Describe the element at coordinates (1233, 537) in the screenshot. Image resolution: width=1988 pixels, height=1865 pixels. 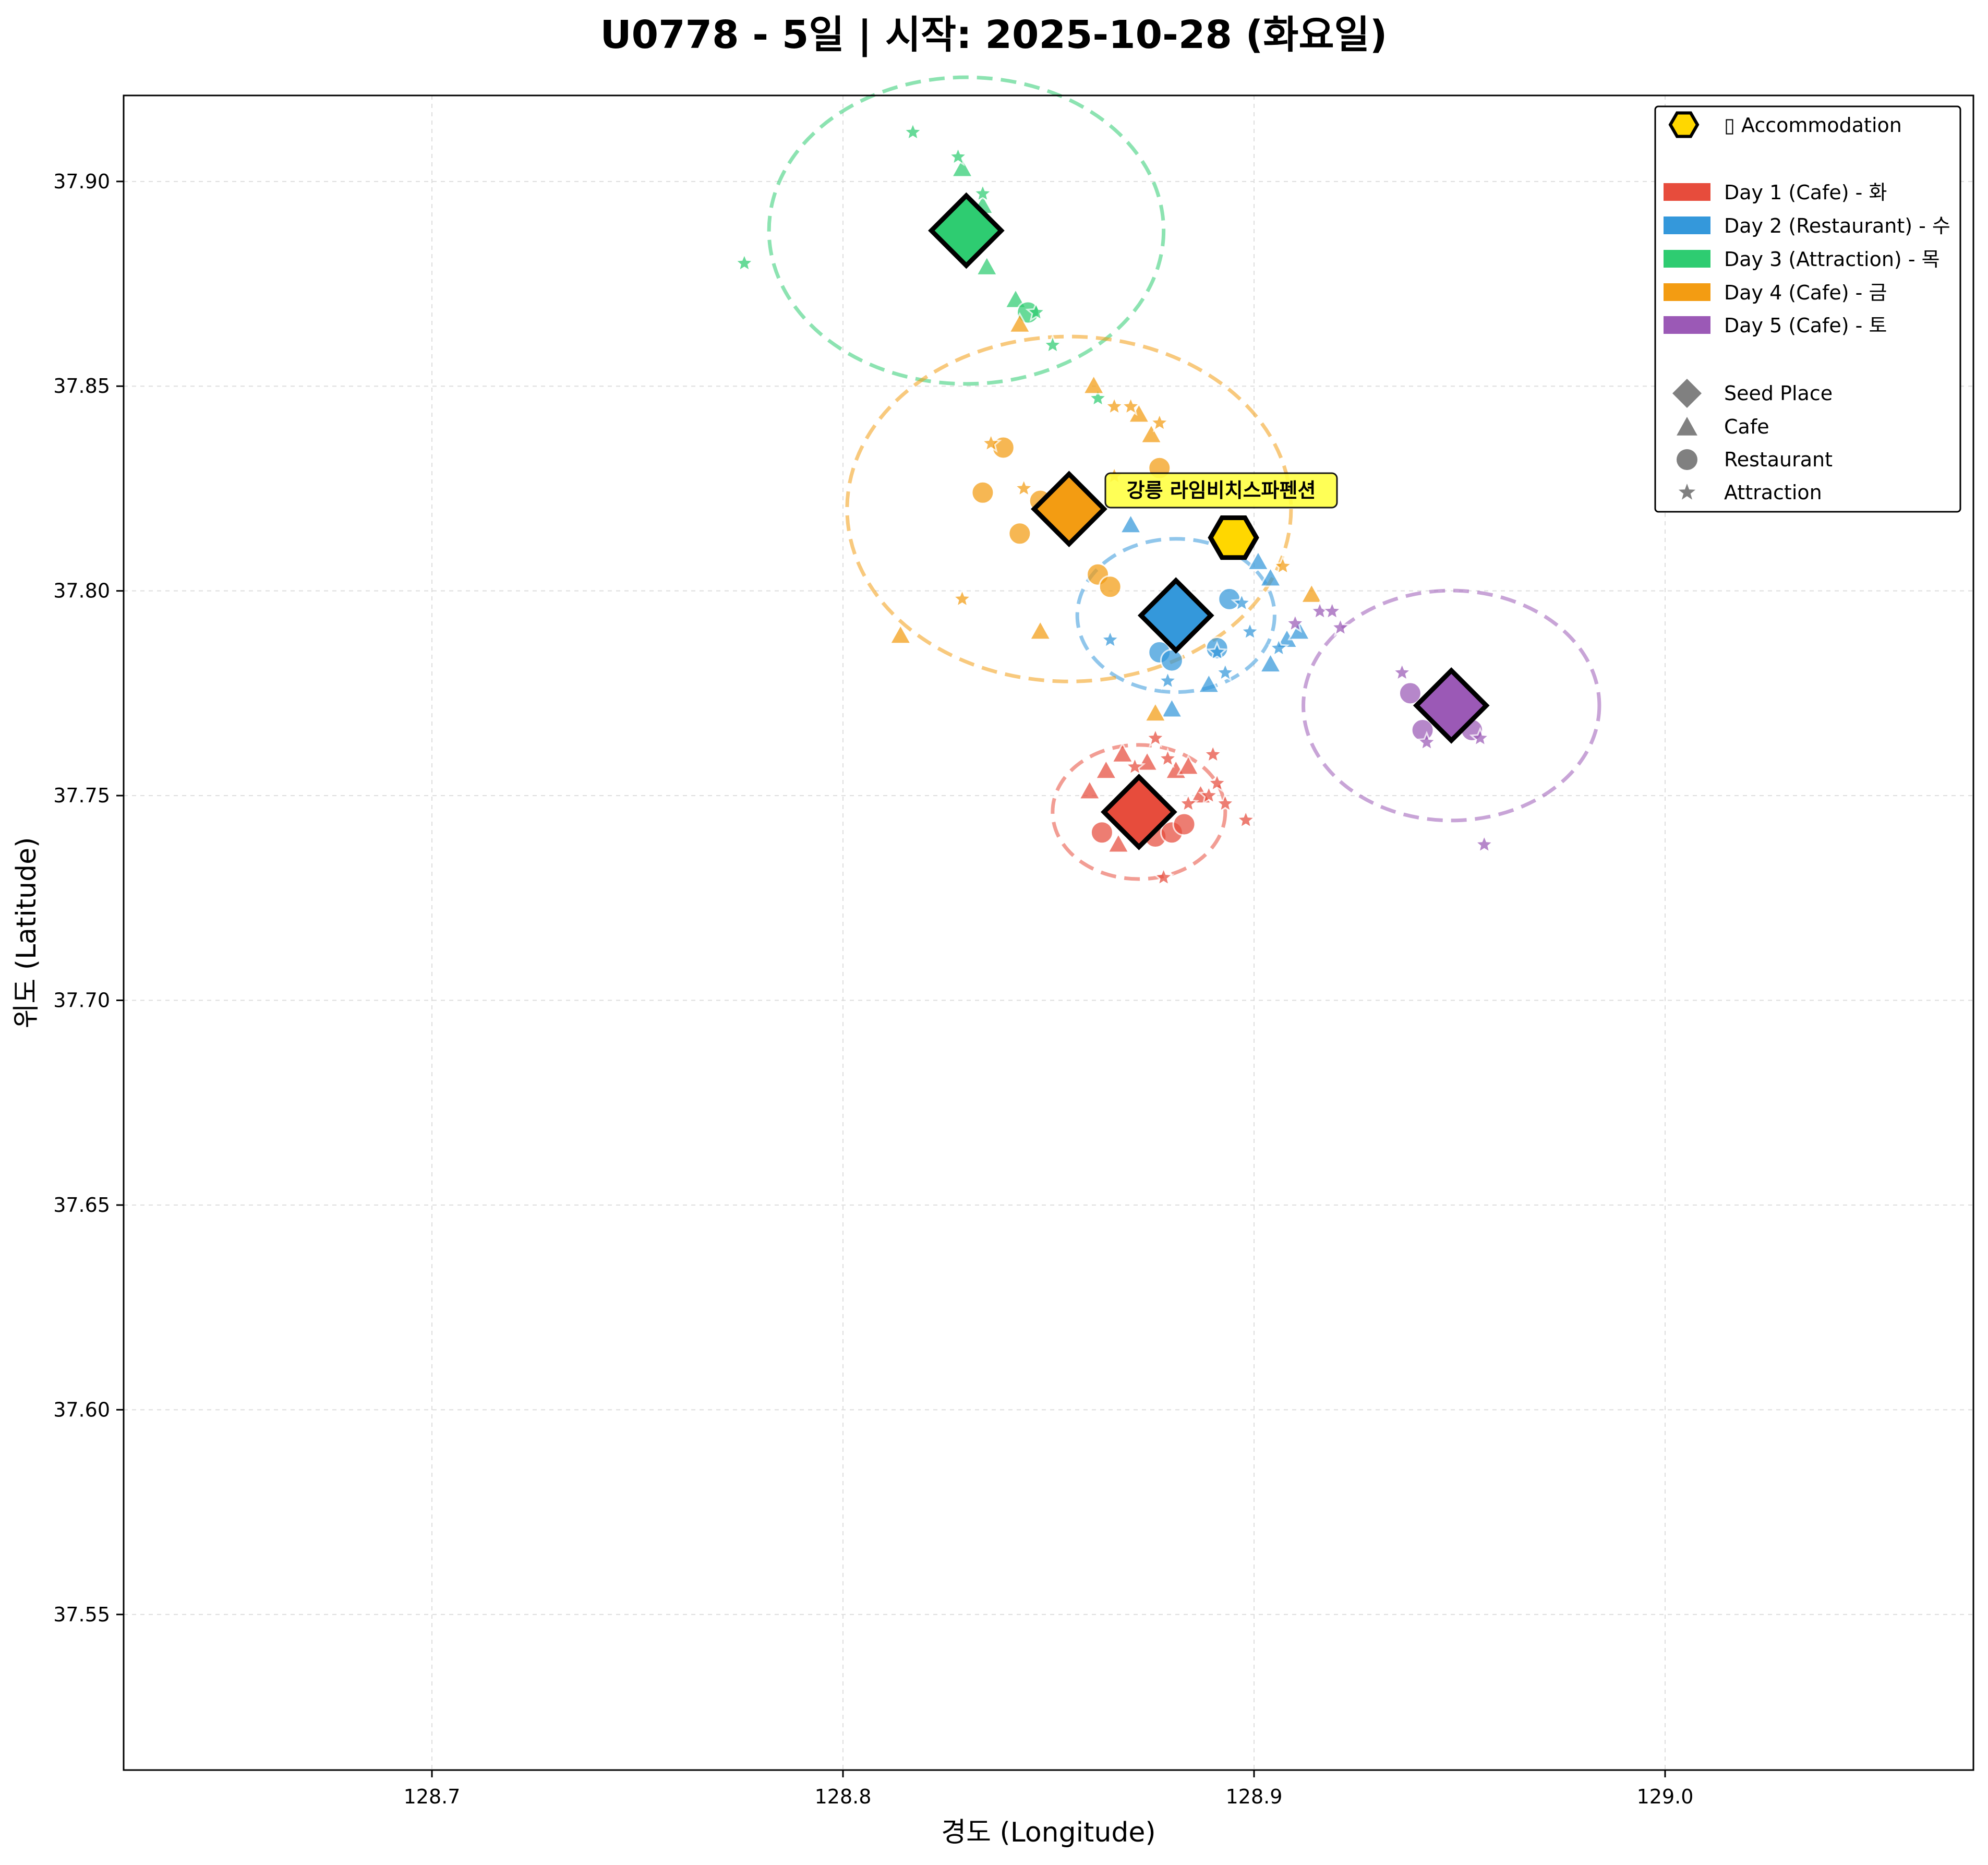
I see `accommodation-hex-marker` at that location.